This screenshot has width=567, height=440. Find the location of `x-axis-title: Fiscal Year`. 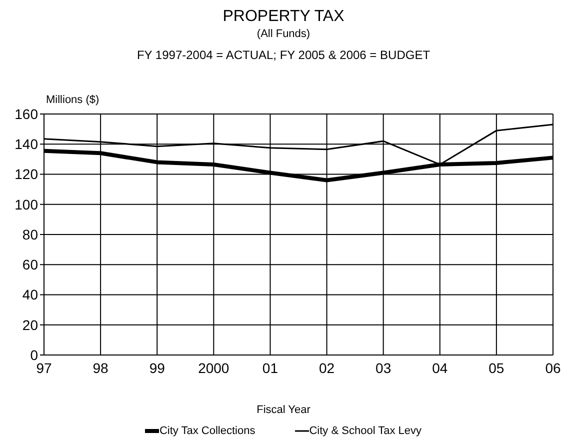

x-axis-title: Fiscal Year is located at coordinates (284, 410).